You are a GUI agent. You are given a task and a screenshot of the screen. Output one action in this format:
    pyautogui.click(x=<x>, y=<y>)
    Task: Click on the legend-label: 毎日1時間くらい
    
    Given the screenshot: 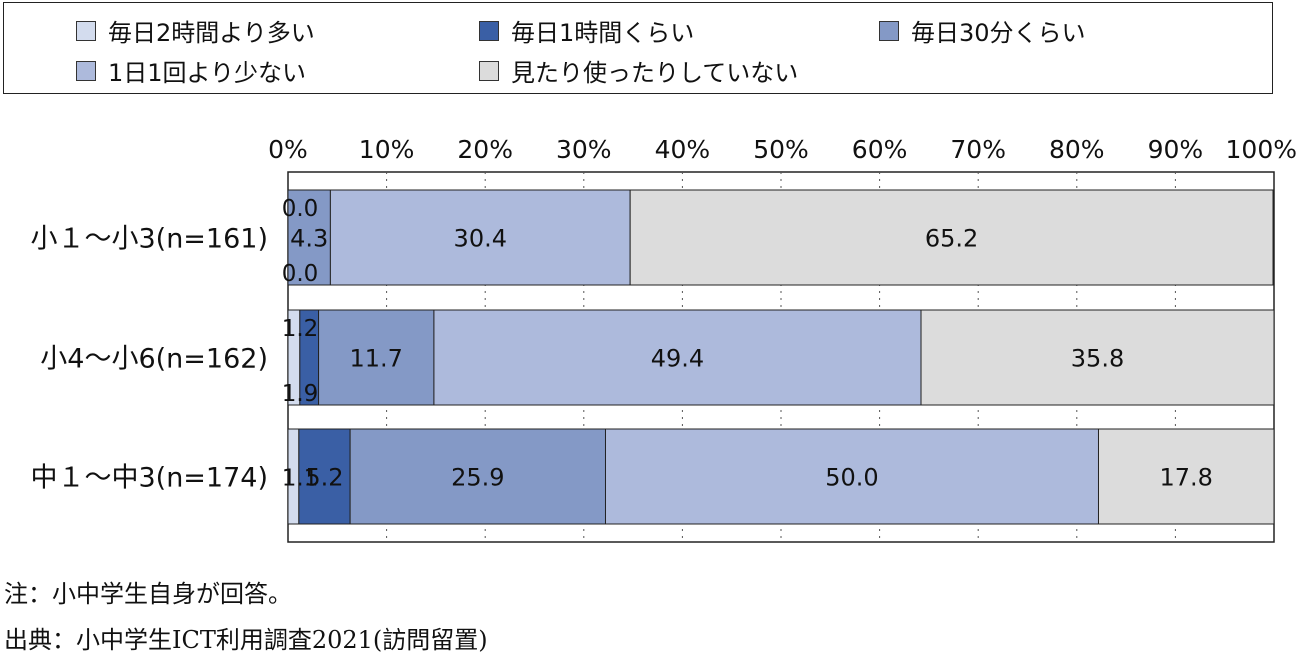 What is the action you would take?
    pyautogui.click(x=603, y=33)
    